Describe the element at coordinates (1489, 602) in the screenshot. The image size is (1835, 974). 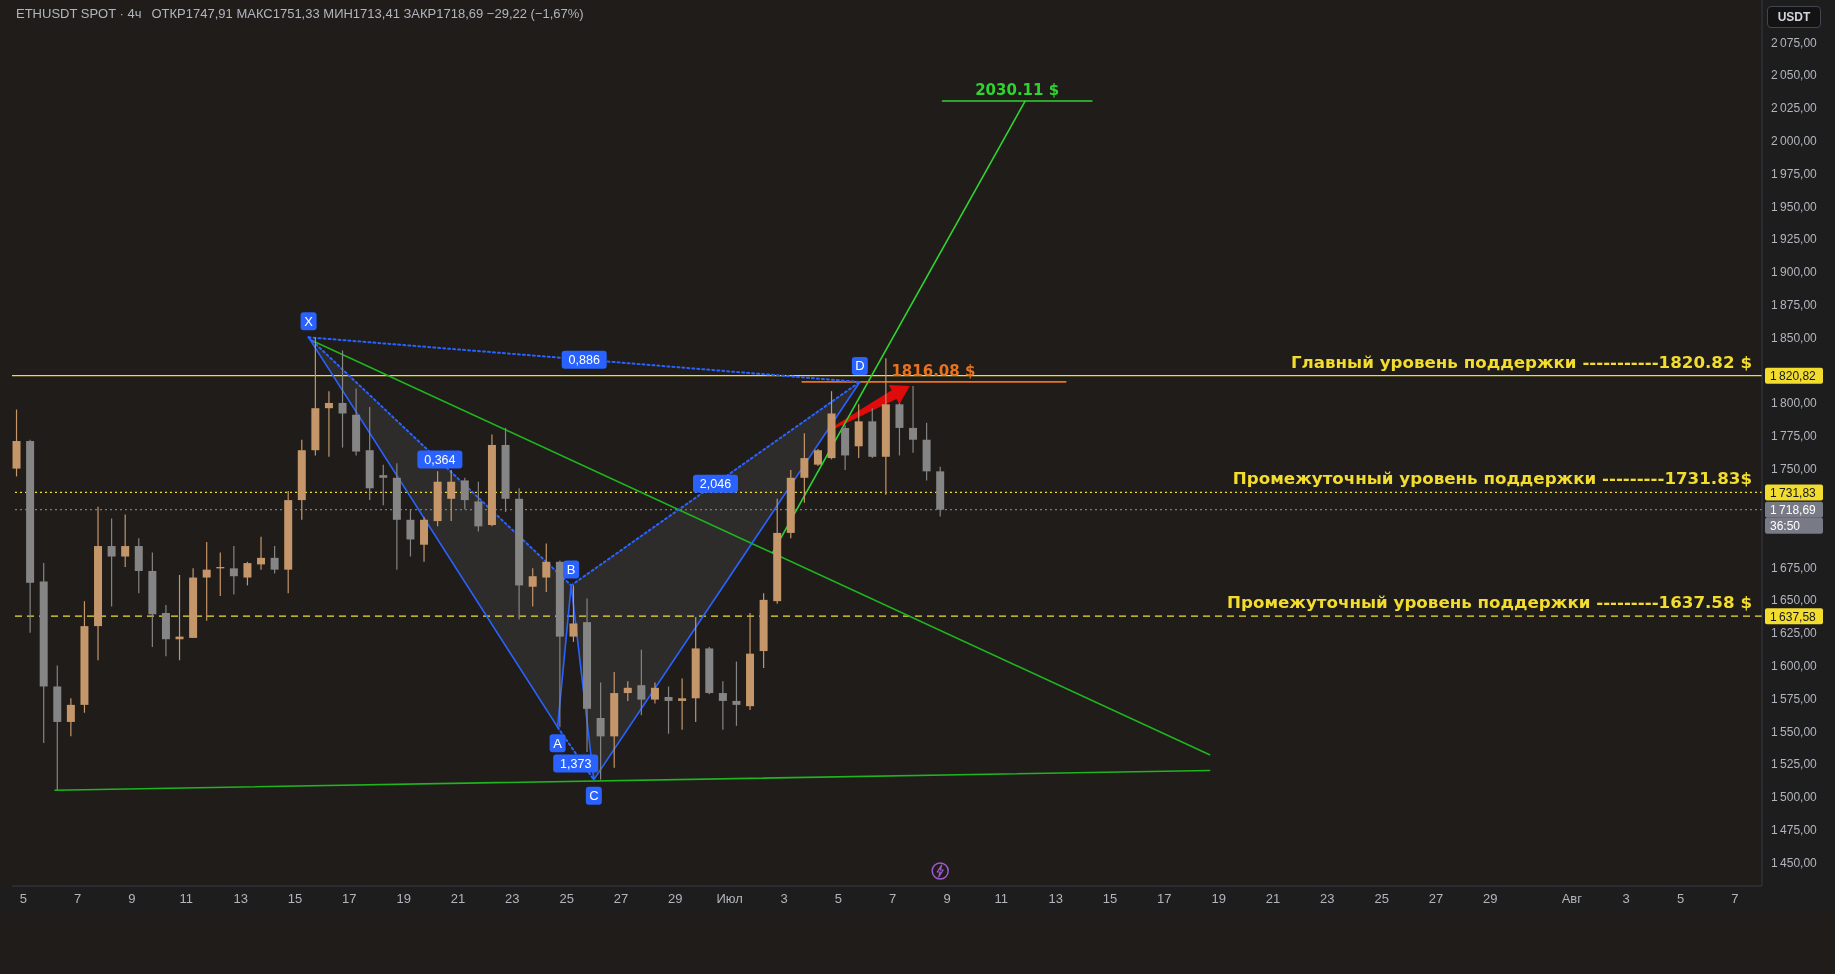
I see `ref-line-label: Промежуточный уровень поддержки ---------1637.58 $` at that location.